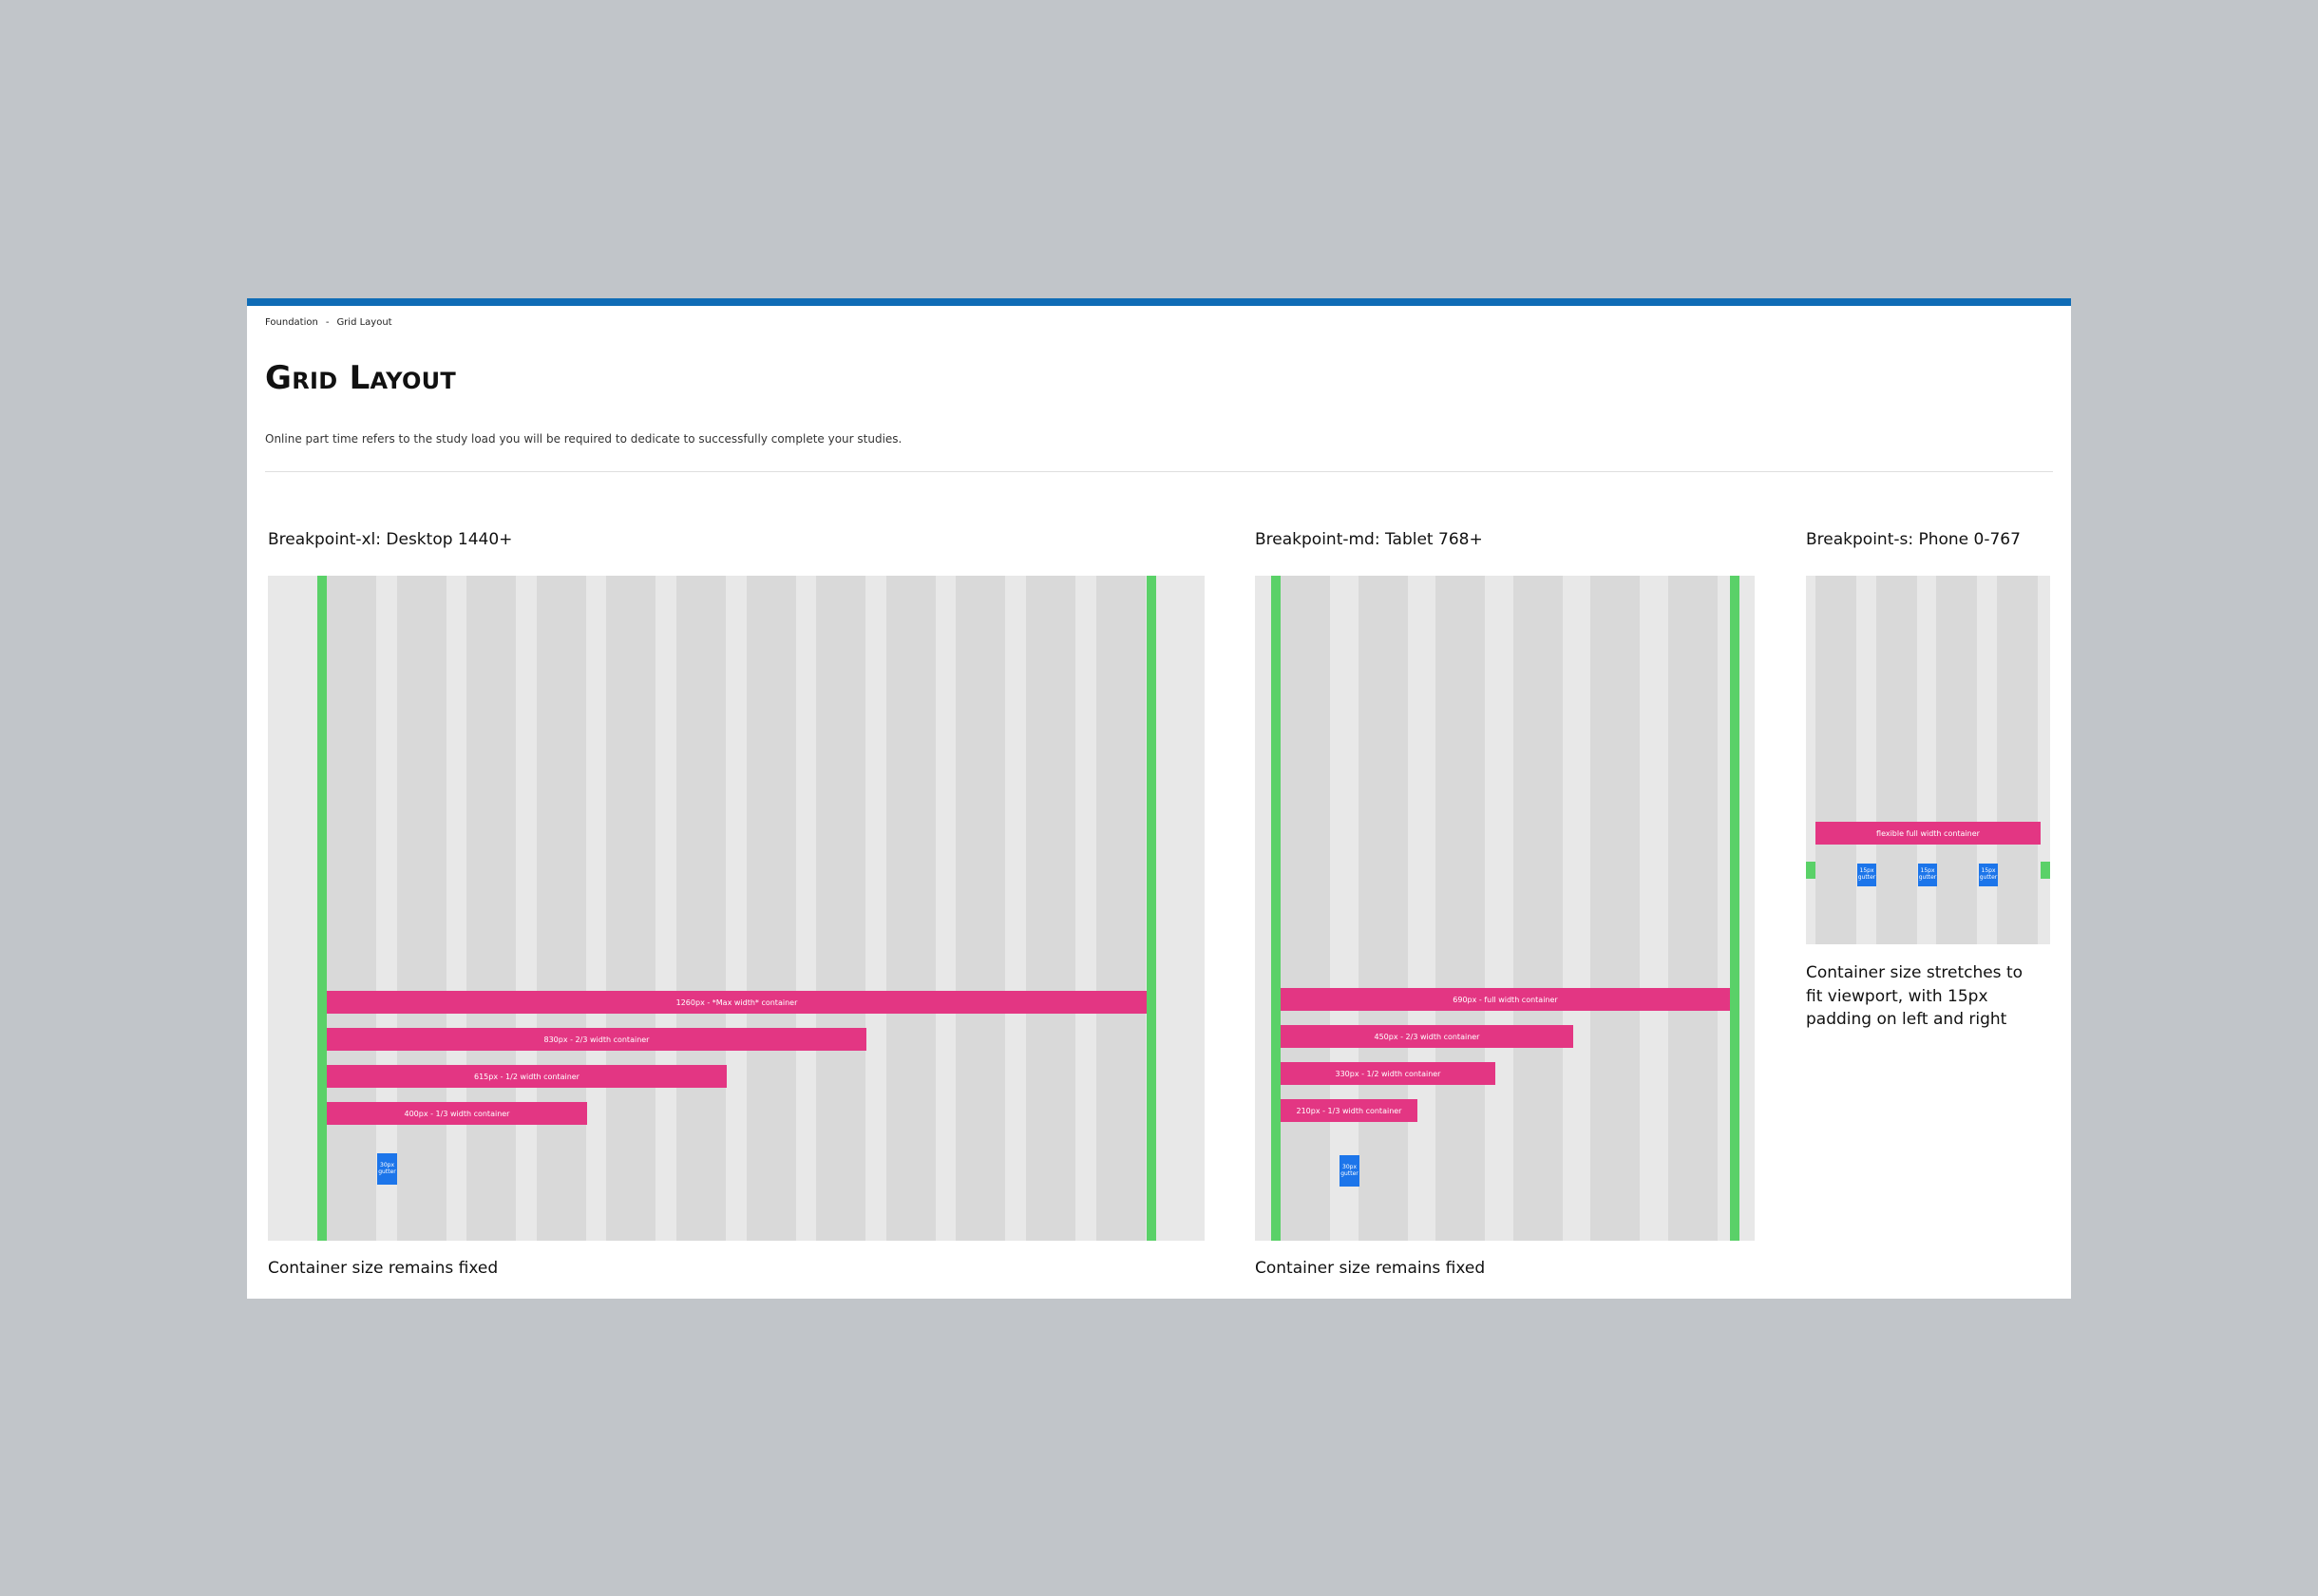 This screenshot has height=1596, width=2318. Describe the element at coordinates (457, 1113) in the screenshot. I see `container-bar-one-third: 400px - 1/3 width container` at that location.